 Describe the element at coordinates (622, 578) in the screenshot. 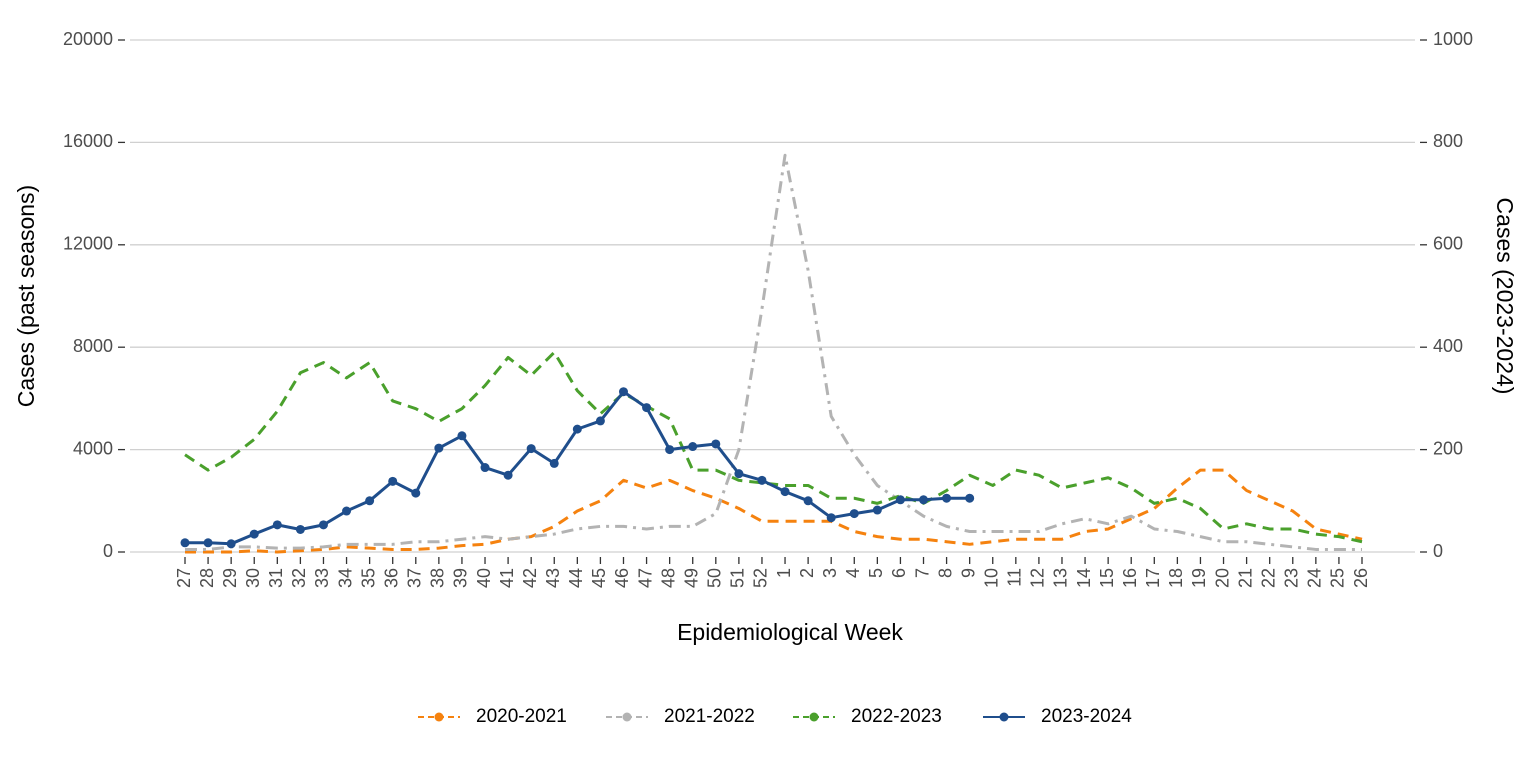

I see `x-tick-label: 46` at that location.